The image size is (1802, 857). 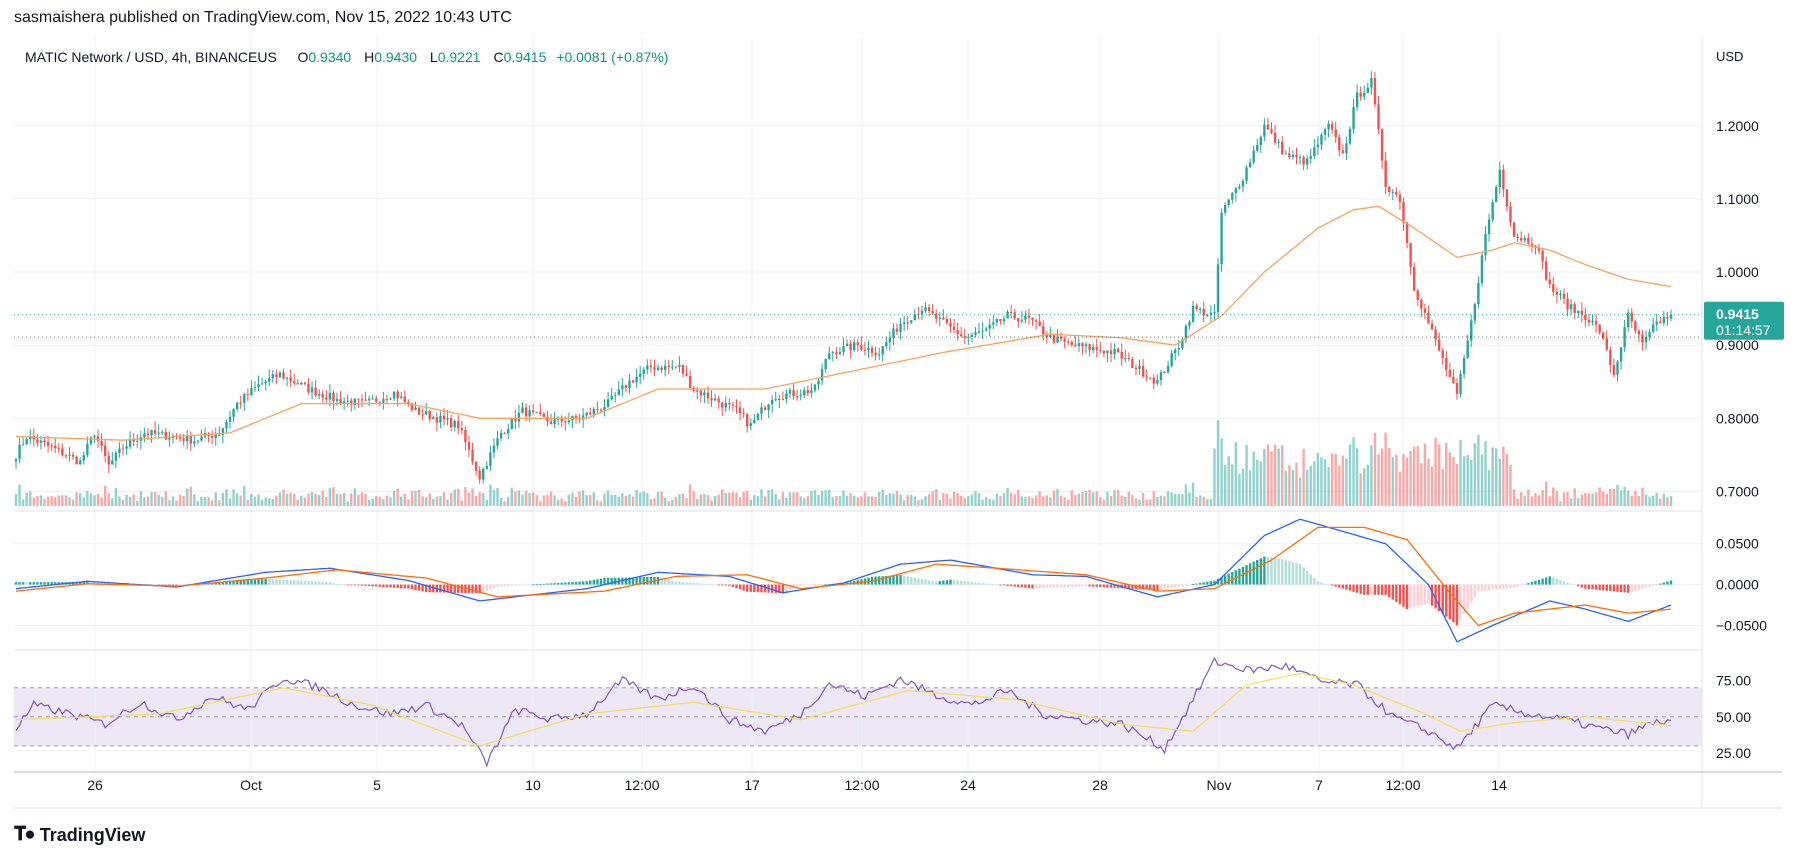 What do you see at coordinates (1737, 199) in the screenshot?
I see `price-tick-label: 1.1000` at bounding box center [1737, 199].